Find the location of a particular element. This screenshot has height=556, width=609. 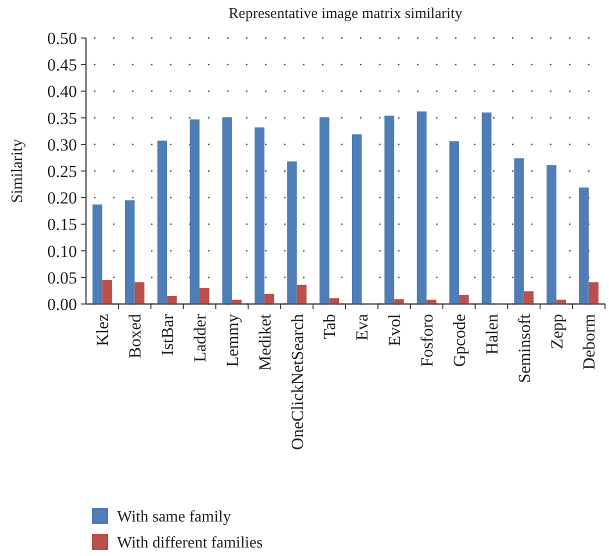

x-tick-label: Halen is located at coordinates (492, 334).